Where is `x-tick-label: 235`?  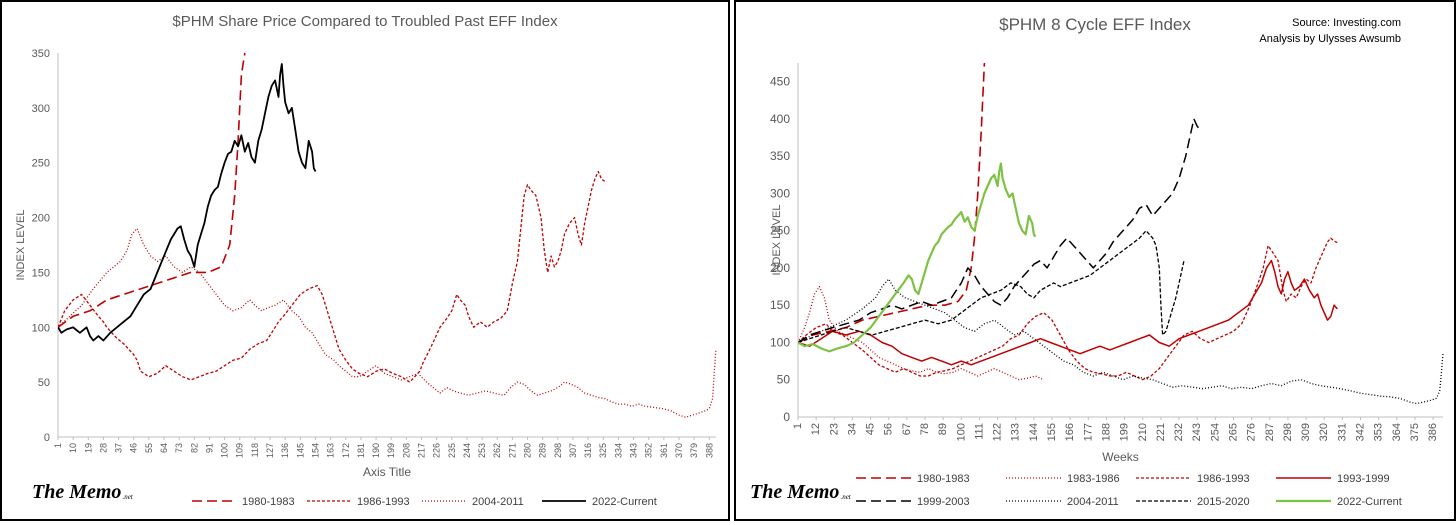
x-tick-label: 235 is located at coordinates (452, 450).